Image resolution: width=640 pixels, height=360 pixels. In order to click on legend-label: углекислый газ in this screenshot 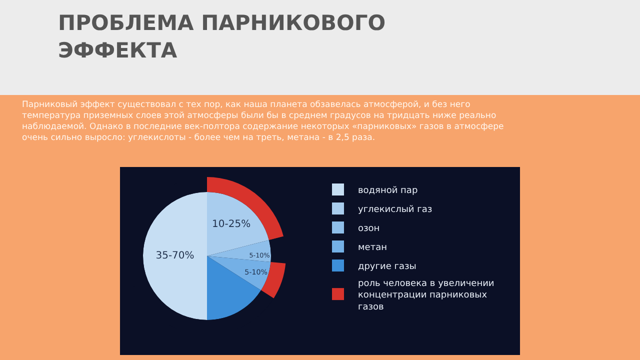, I will do `click(395, 210)`.